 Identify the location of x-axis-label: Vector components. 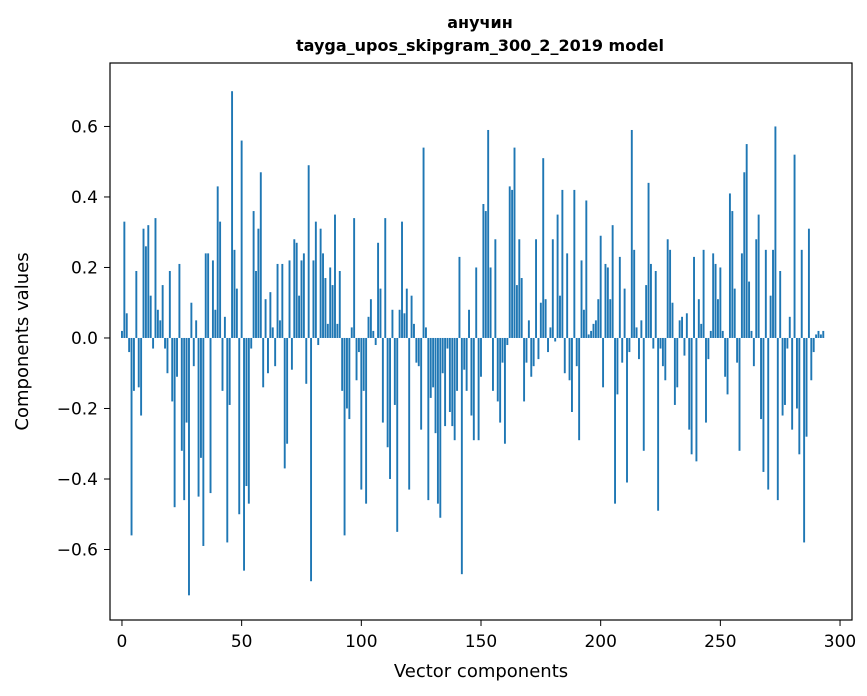
(481, 671).